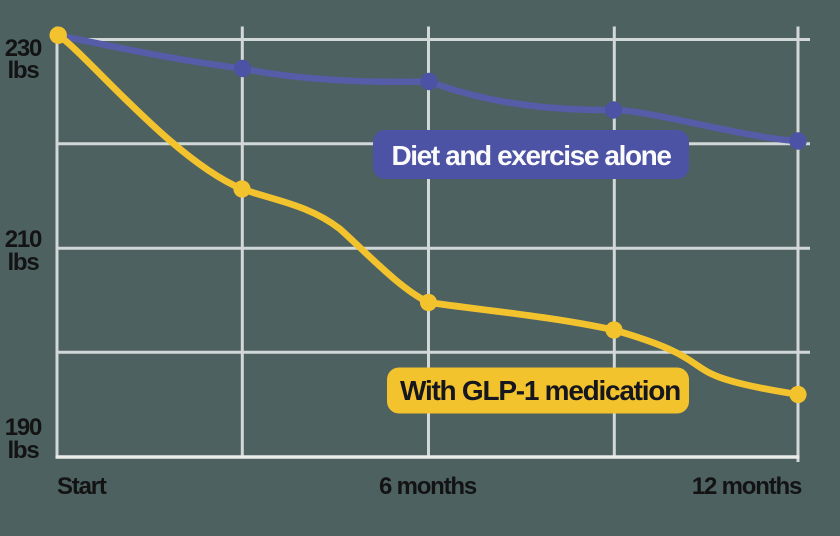 This screenshot has width=840, height=536. I want to click on svg-text: 210, so click(23, 239).